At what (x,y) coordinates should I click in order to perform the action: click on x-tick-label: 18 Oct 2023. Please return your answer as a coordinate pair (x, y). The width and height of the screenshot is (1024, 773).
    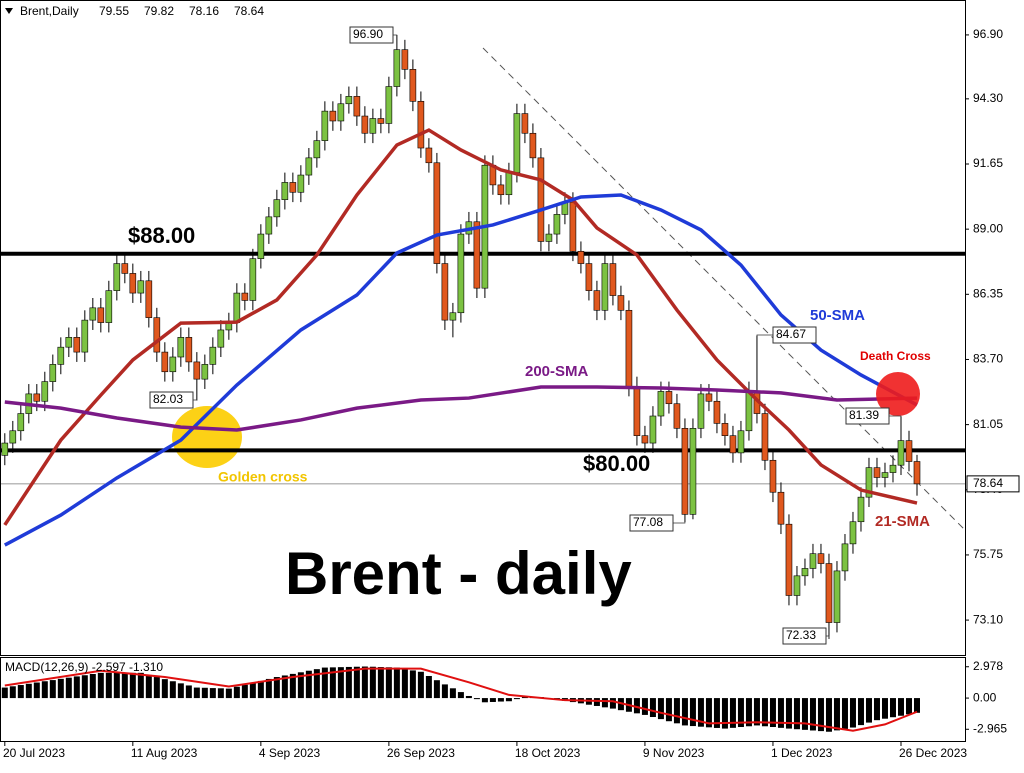
    Looking at the image, I should click on (548, 753).